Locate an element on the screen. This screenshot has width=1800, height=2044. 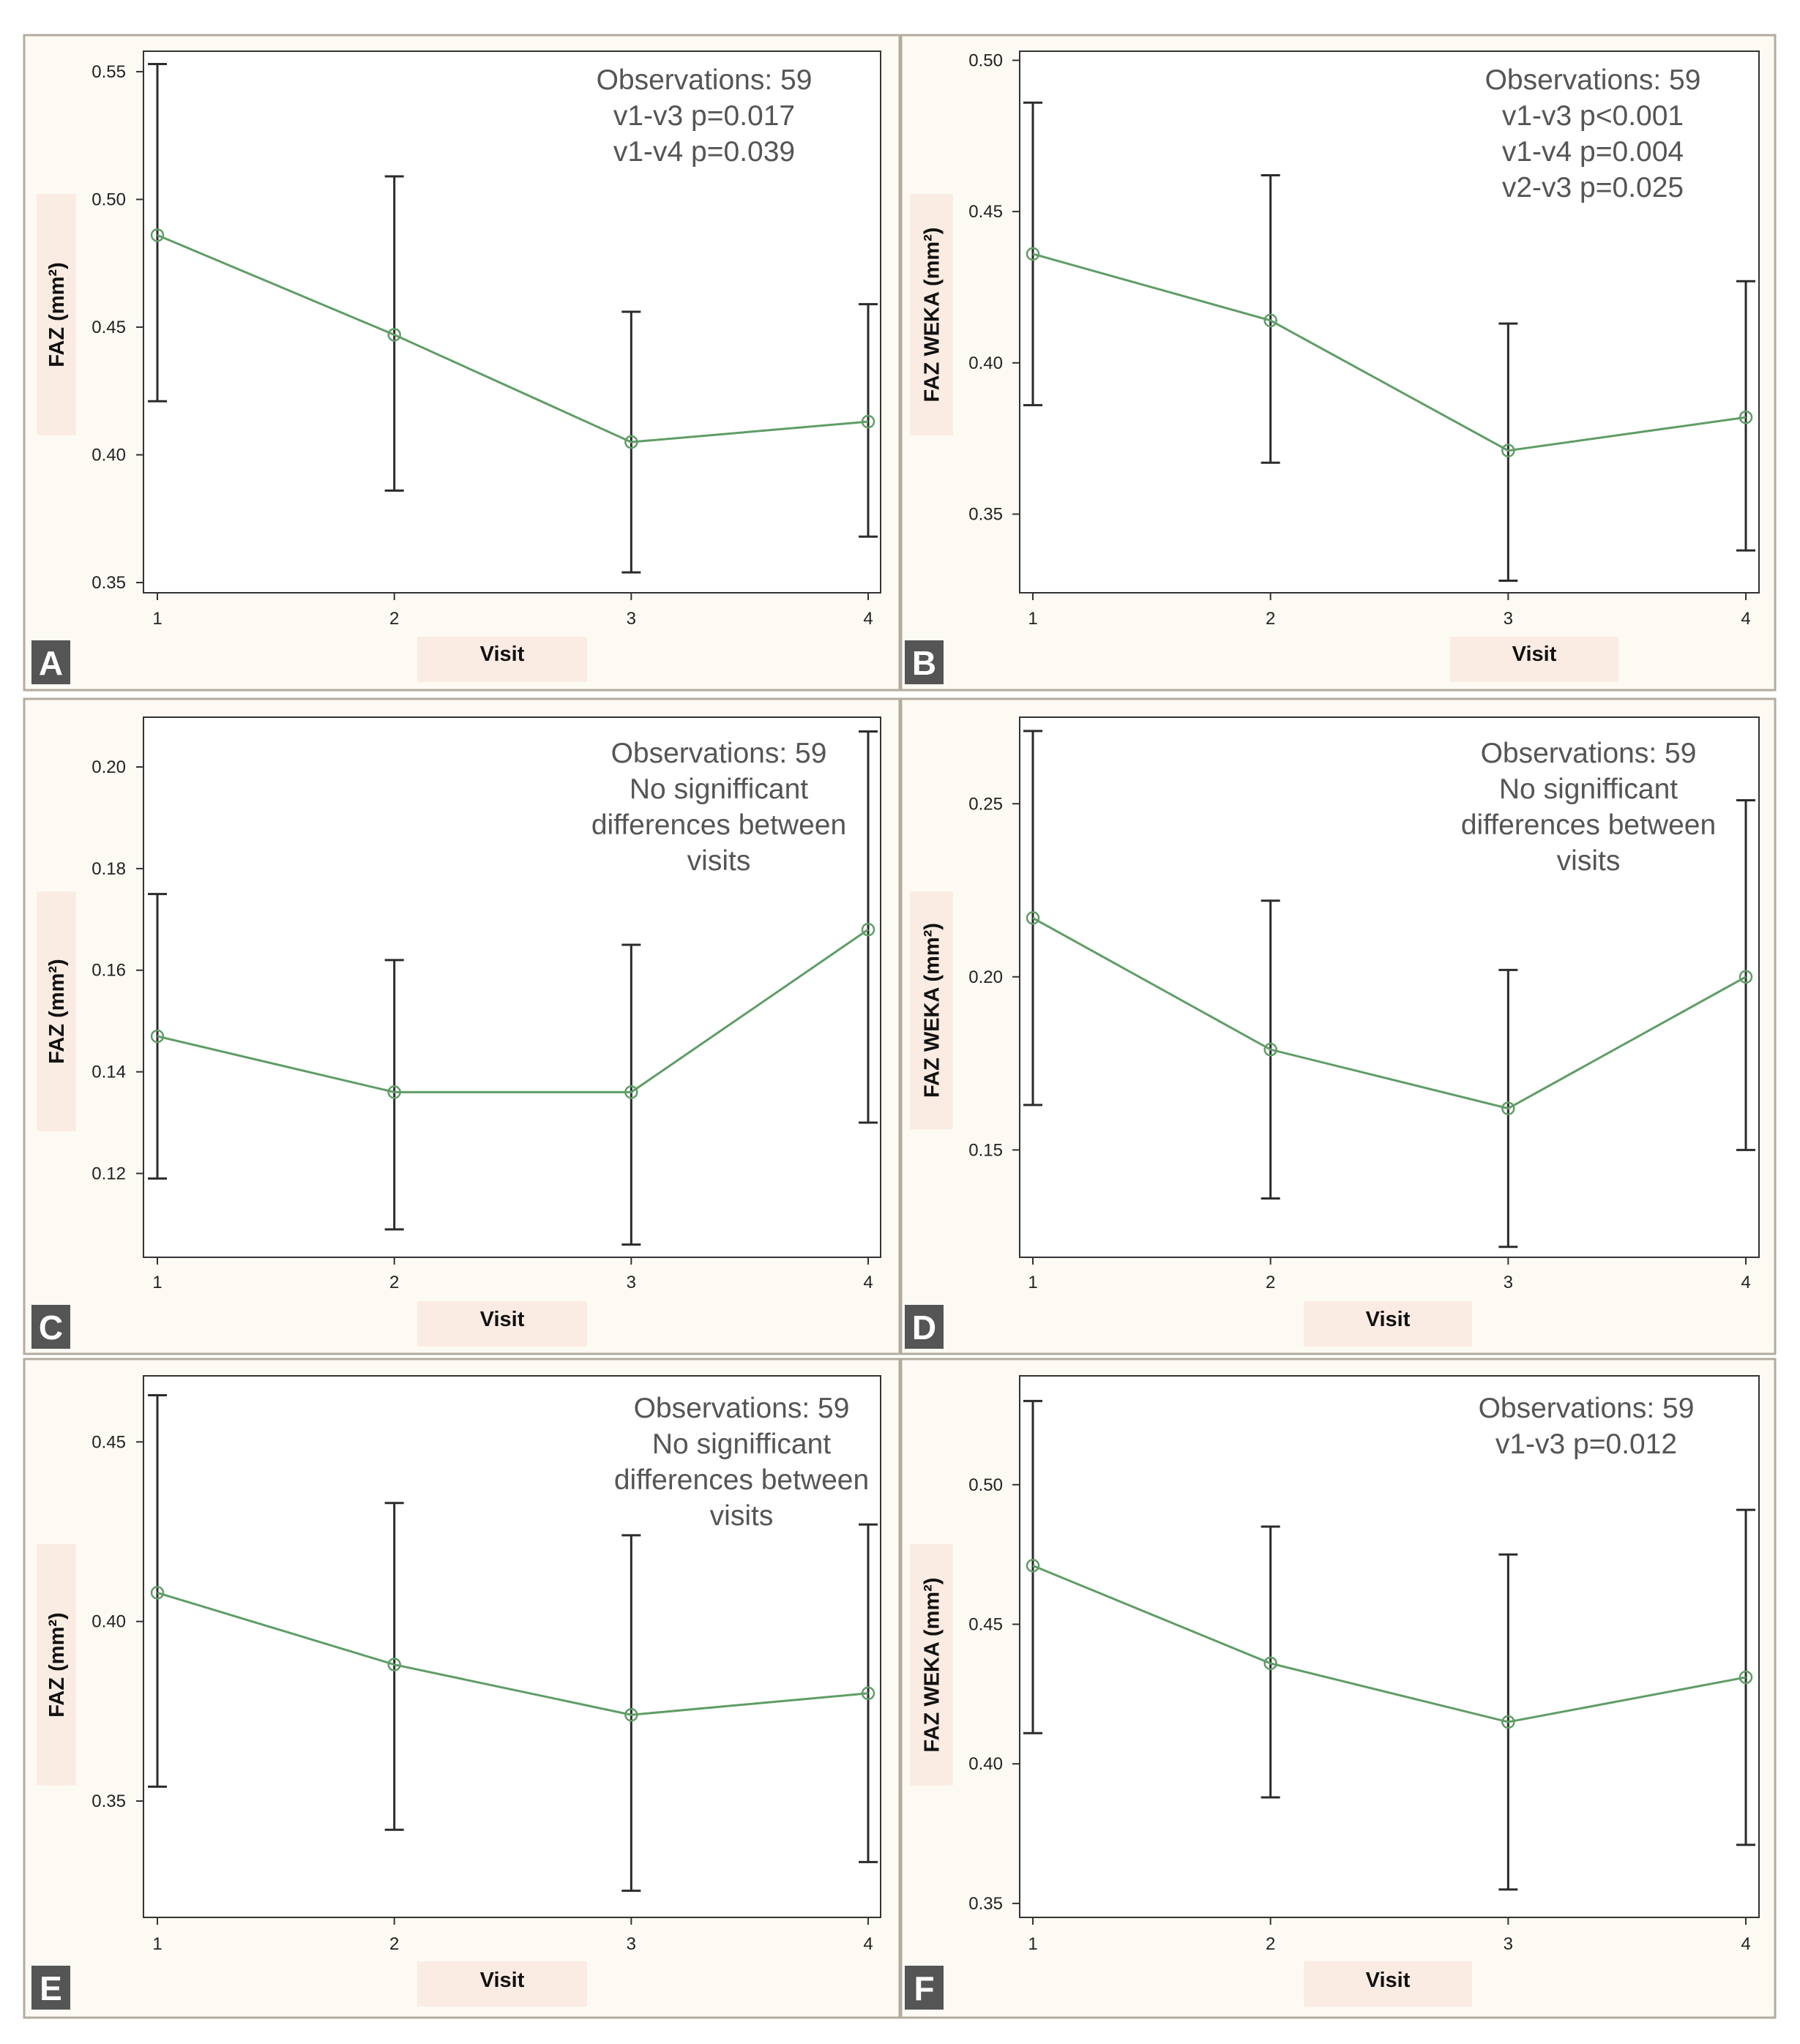
panel-f-xtick-label-1: 2 is located at coordinates (1270, 1944).